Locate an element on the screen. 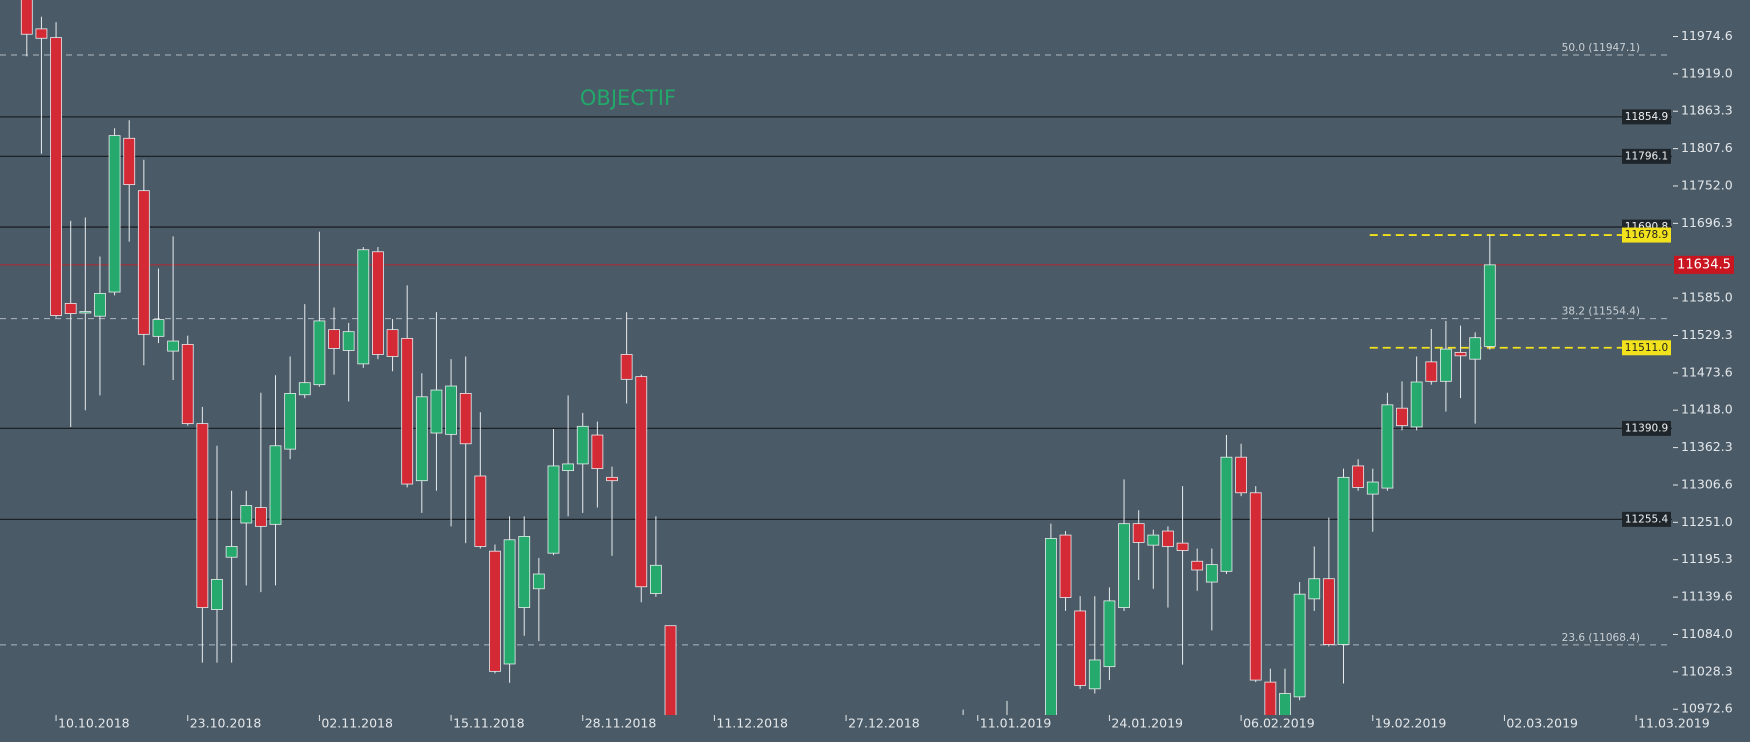  x-tick-label: 11.03.2019 is located at coordinates (1674, 723).